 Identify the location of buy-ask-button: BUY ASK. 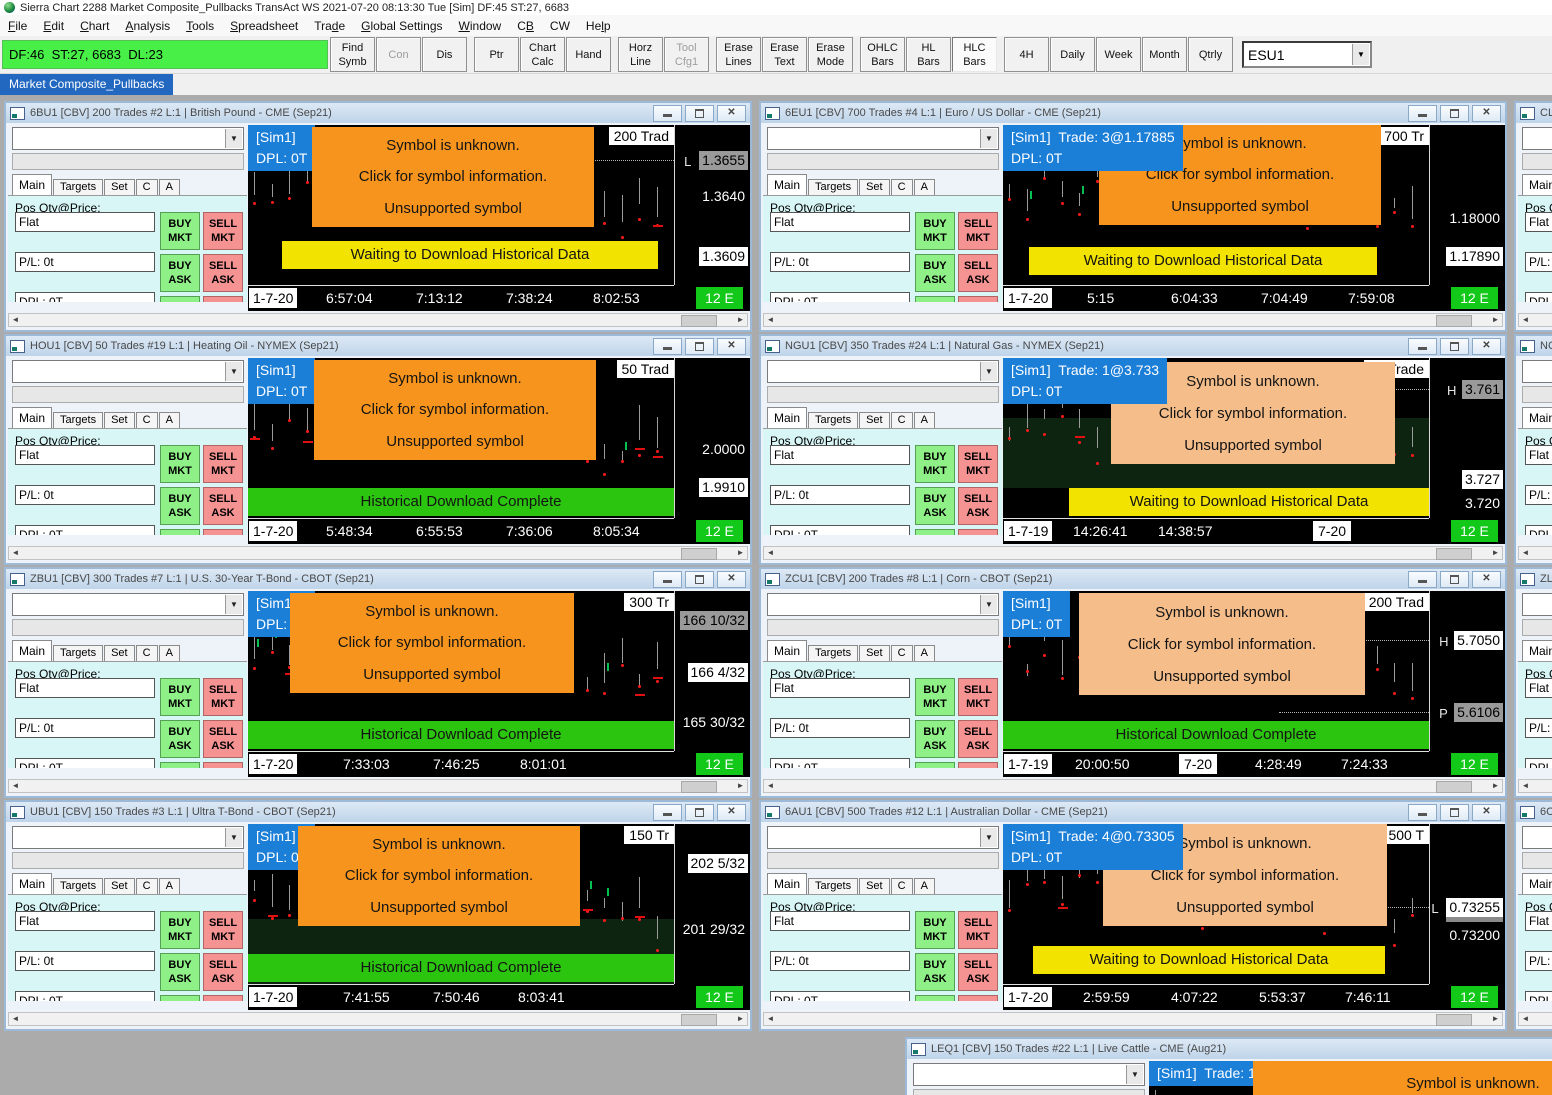
(935, 273).